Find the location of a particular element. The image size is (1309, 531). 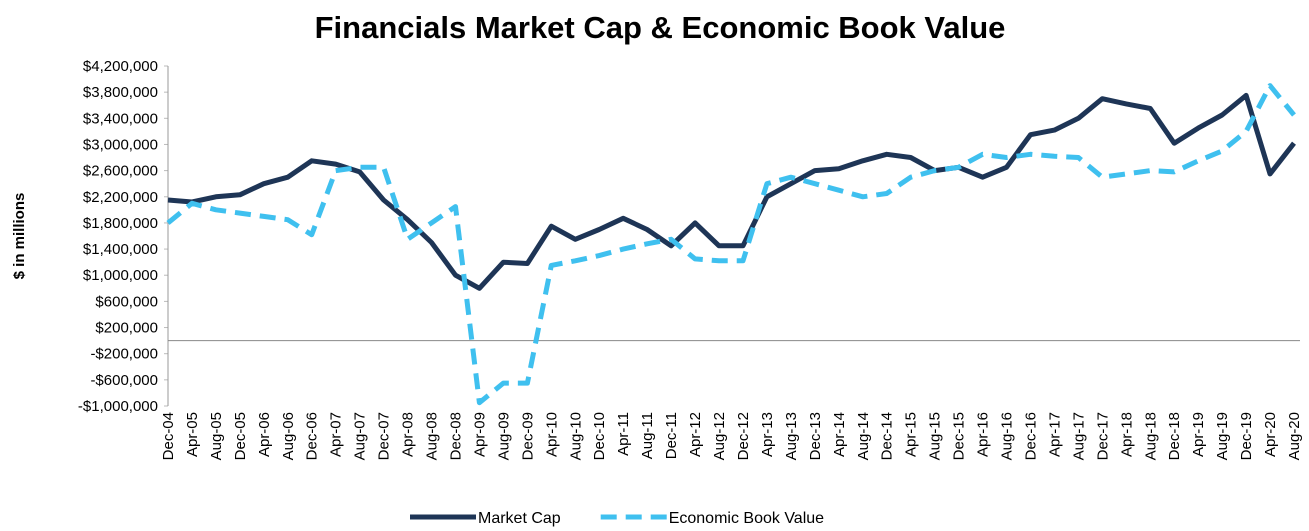

x-tick-label: Dec-06 is located at coordinates (312, 436).